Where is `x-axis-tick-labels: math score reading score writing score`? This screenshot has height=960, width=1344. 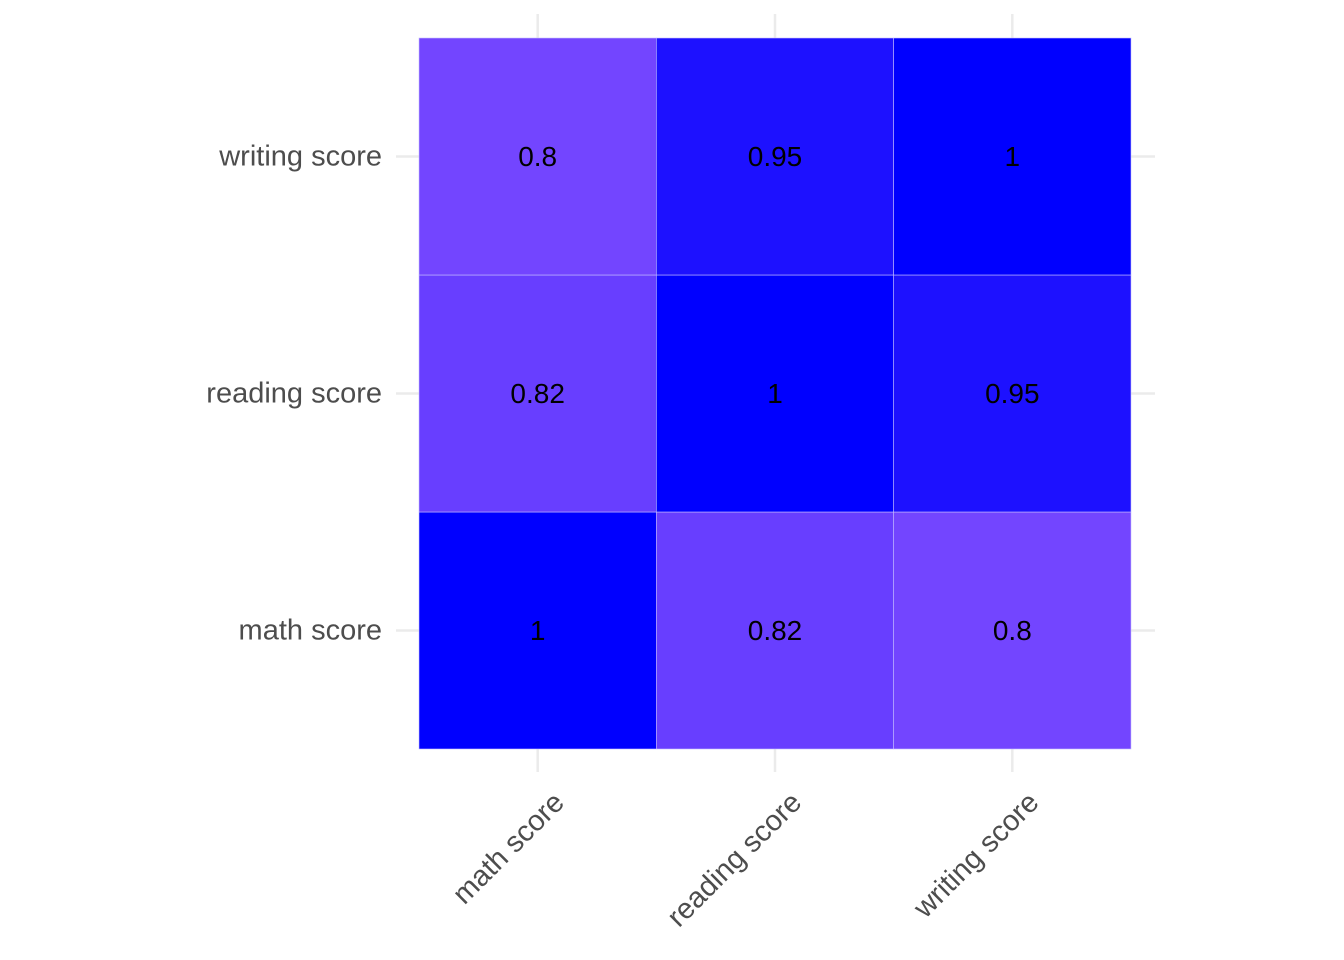
x-axis-tick-labels: math score reading score writing score is located at coordinates (746, 859).